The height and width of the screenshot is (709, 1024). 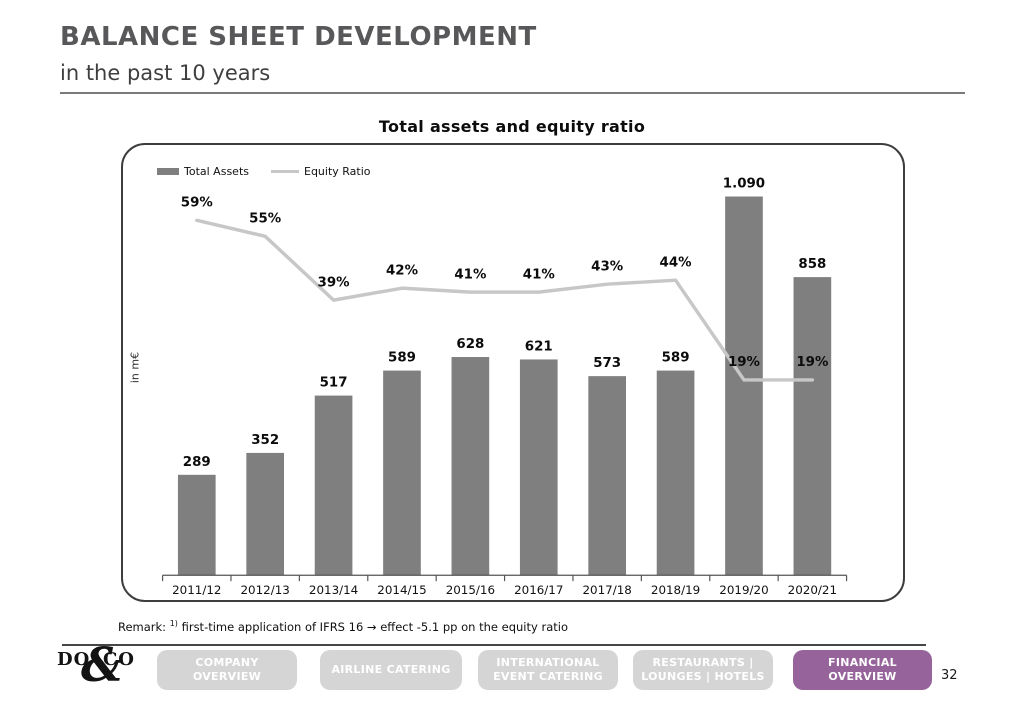 I want to click on logo-do: DO, so click(x=74, y=659).